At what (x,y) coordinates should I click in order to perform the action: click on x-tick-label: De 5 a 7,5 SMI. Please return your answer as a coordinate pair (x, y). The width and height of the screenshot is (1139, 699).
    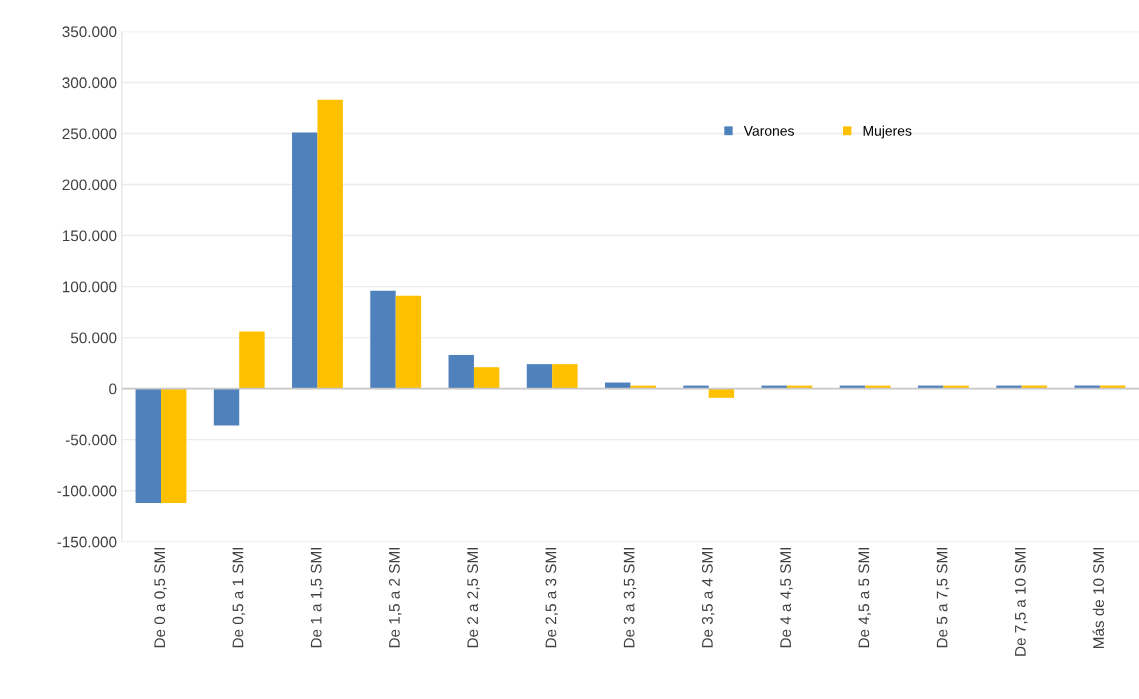
    Looking at the image, I should click on (943, 597).